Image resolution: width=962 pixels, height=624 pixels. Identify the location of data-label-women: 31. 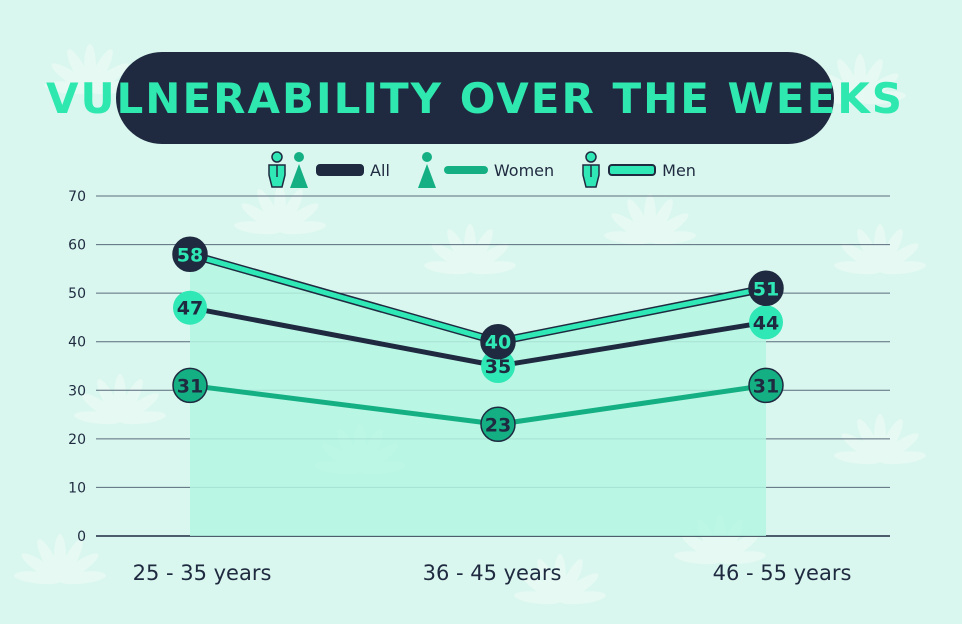
(190, 386).